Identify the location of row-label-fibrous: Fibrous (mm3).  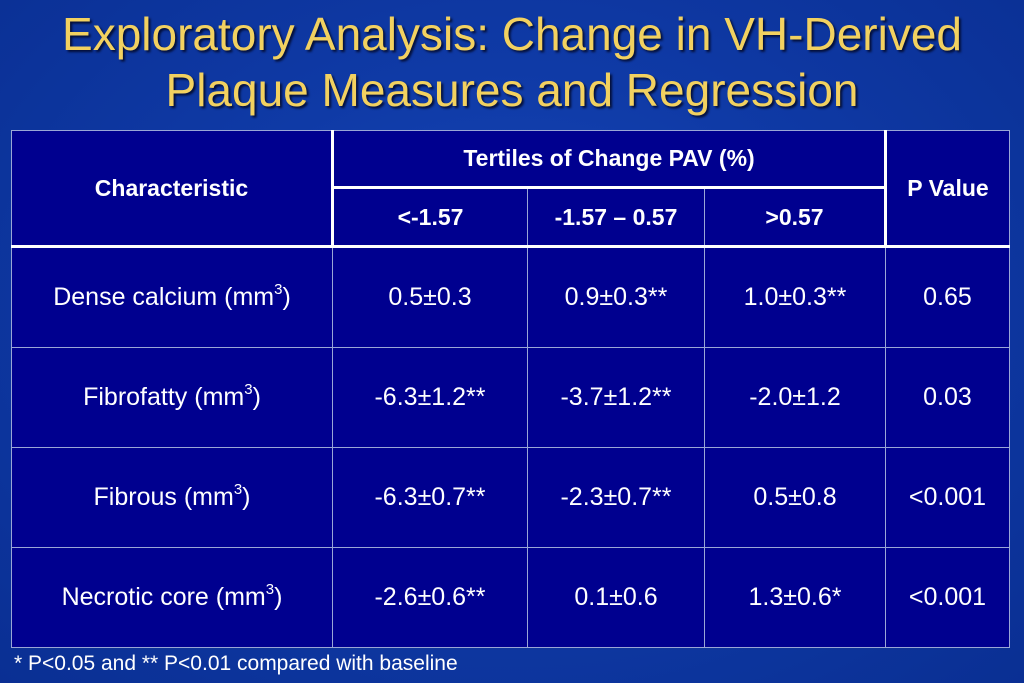
(172, 497).